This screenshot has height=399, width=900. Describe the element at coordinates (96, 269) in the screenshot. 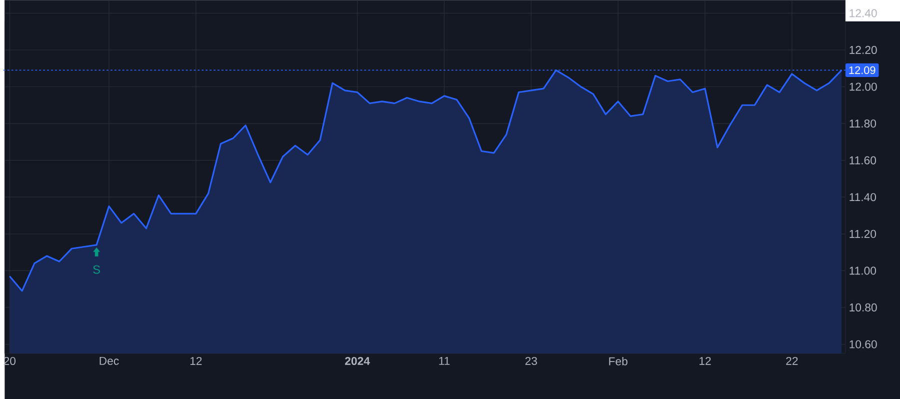

I see `annotation: S` at that location.